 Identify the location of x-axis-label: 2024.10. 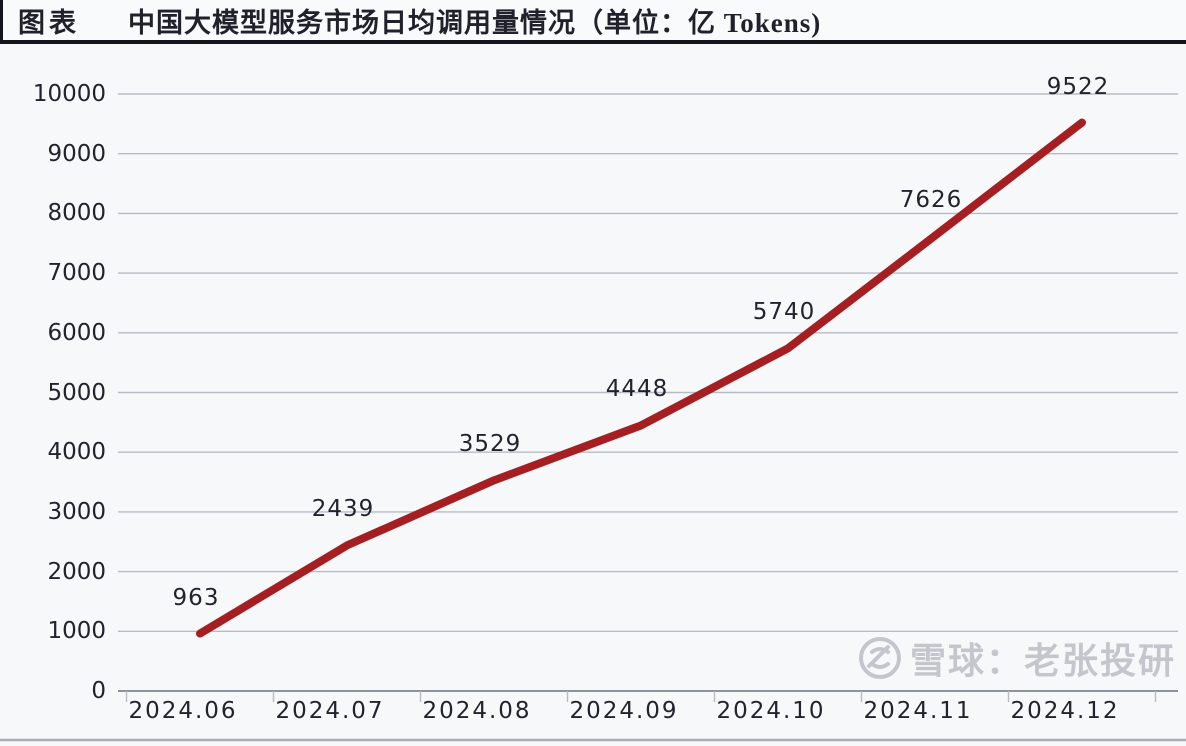
(771, 711).